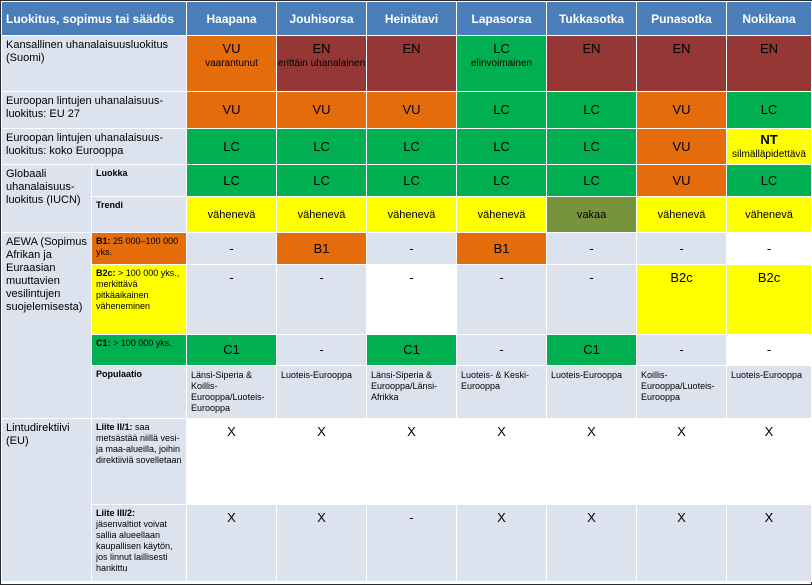 The width and height of the screenshot is (812, 585). I want to click on status-code: LC, so click(501, 48).